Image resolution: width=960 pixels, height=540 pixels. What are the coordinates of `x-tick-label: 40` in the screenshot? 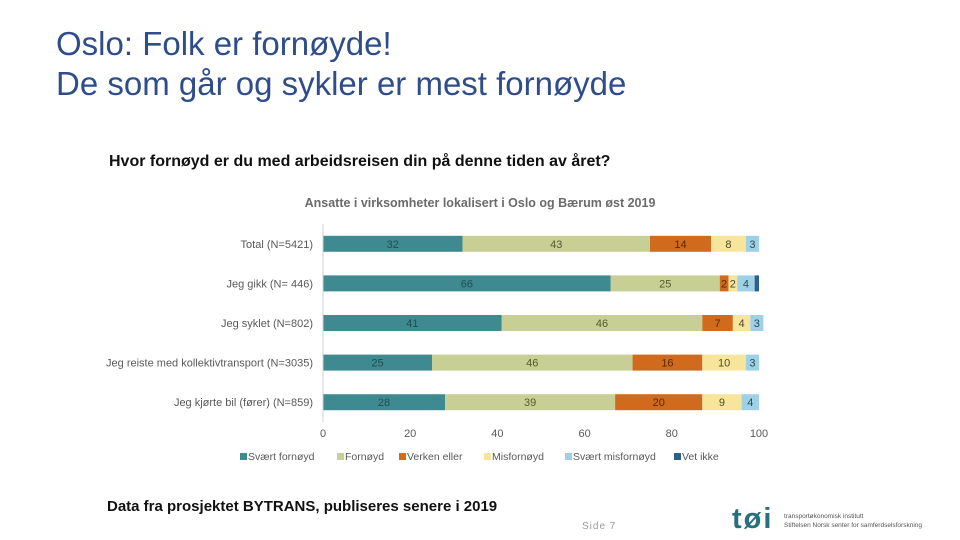 It's located at (497, 434).